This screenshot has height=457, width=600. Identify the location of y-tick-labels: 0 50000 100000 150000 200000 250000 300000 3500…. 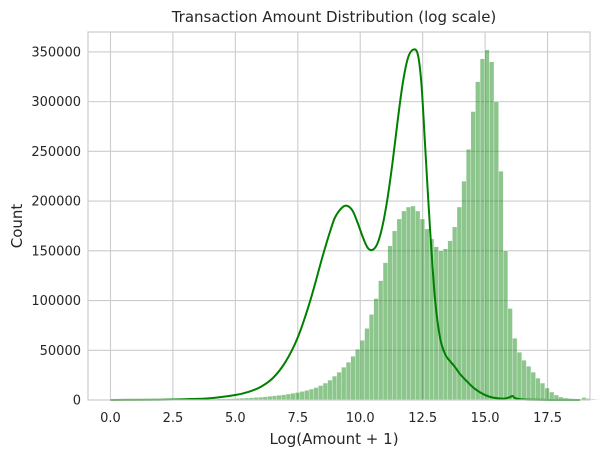
(56, 226).